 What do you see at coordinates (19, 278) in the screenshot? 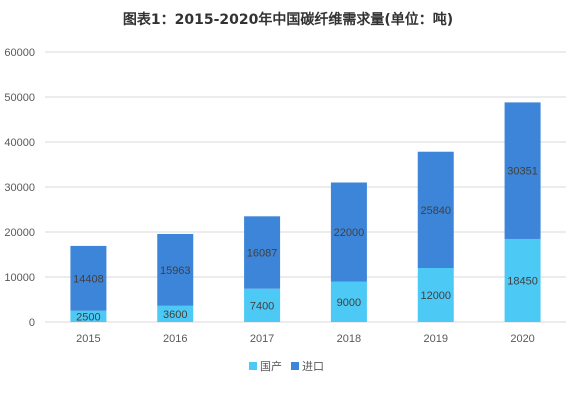
I see `y-tick-label: 10000` at bounding box center [19, 278].